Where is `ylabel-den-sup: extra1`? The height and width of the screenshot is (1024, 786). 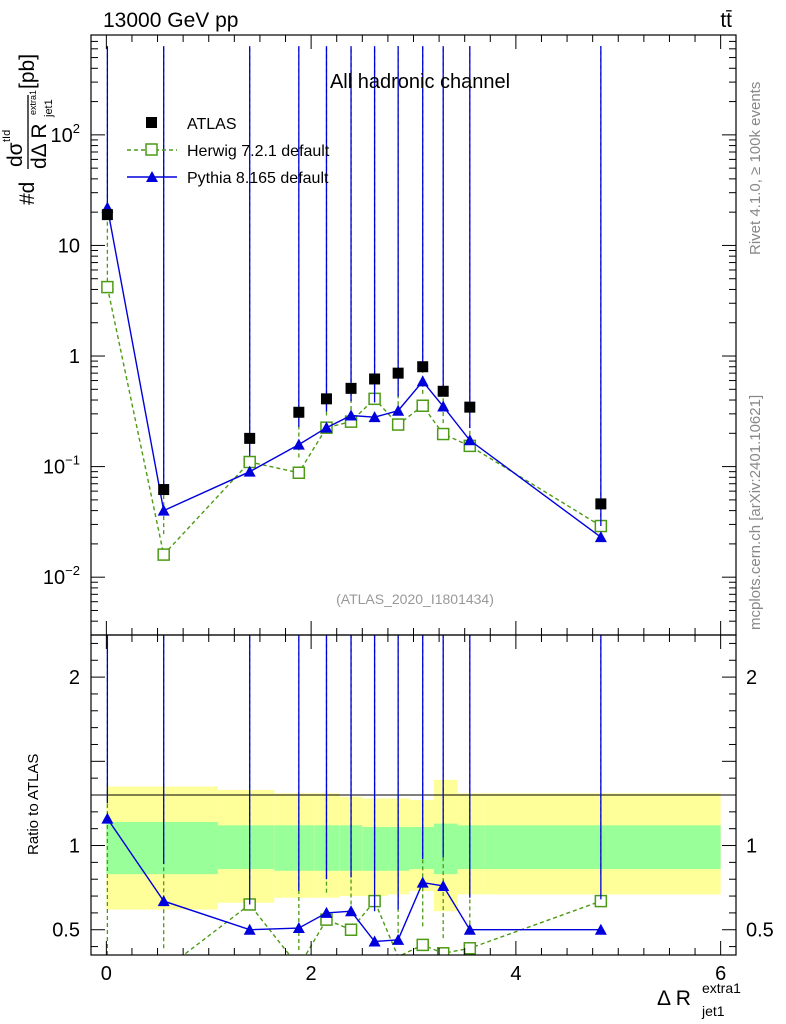
ylabel-den-sup: extra1 is located at coordinates (33, 102).